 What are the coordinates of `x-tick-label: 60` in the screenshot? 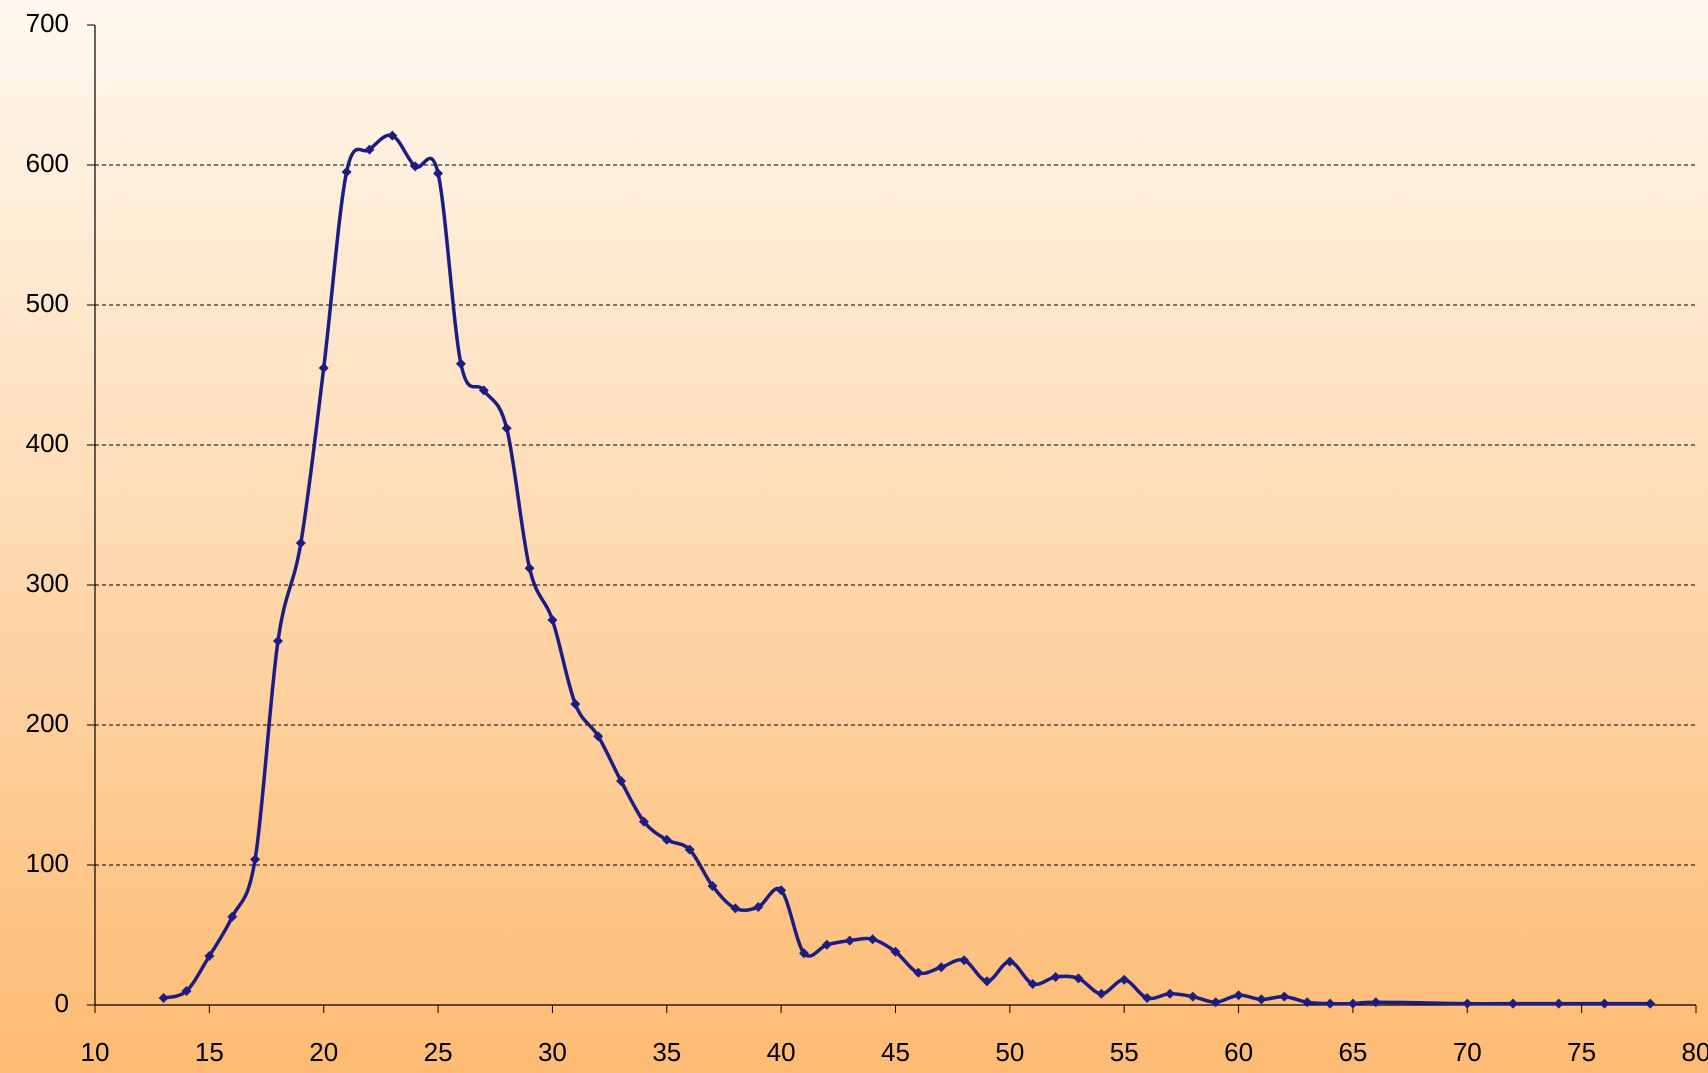 It's located at (1238, 1052).